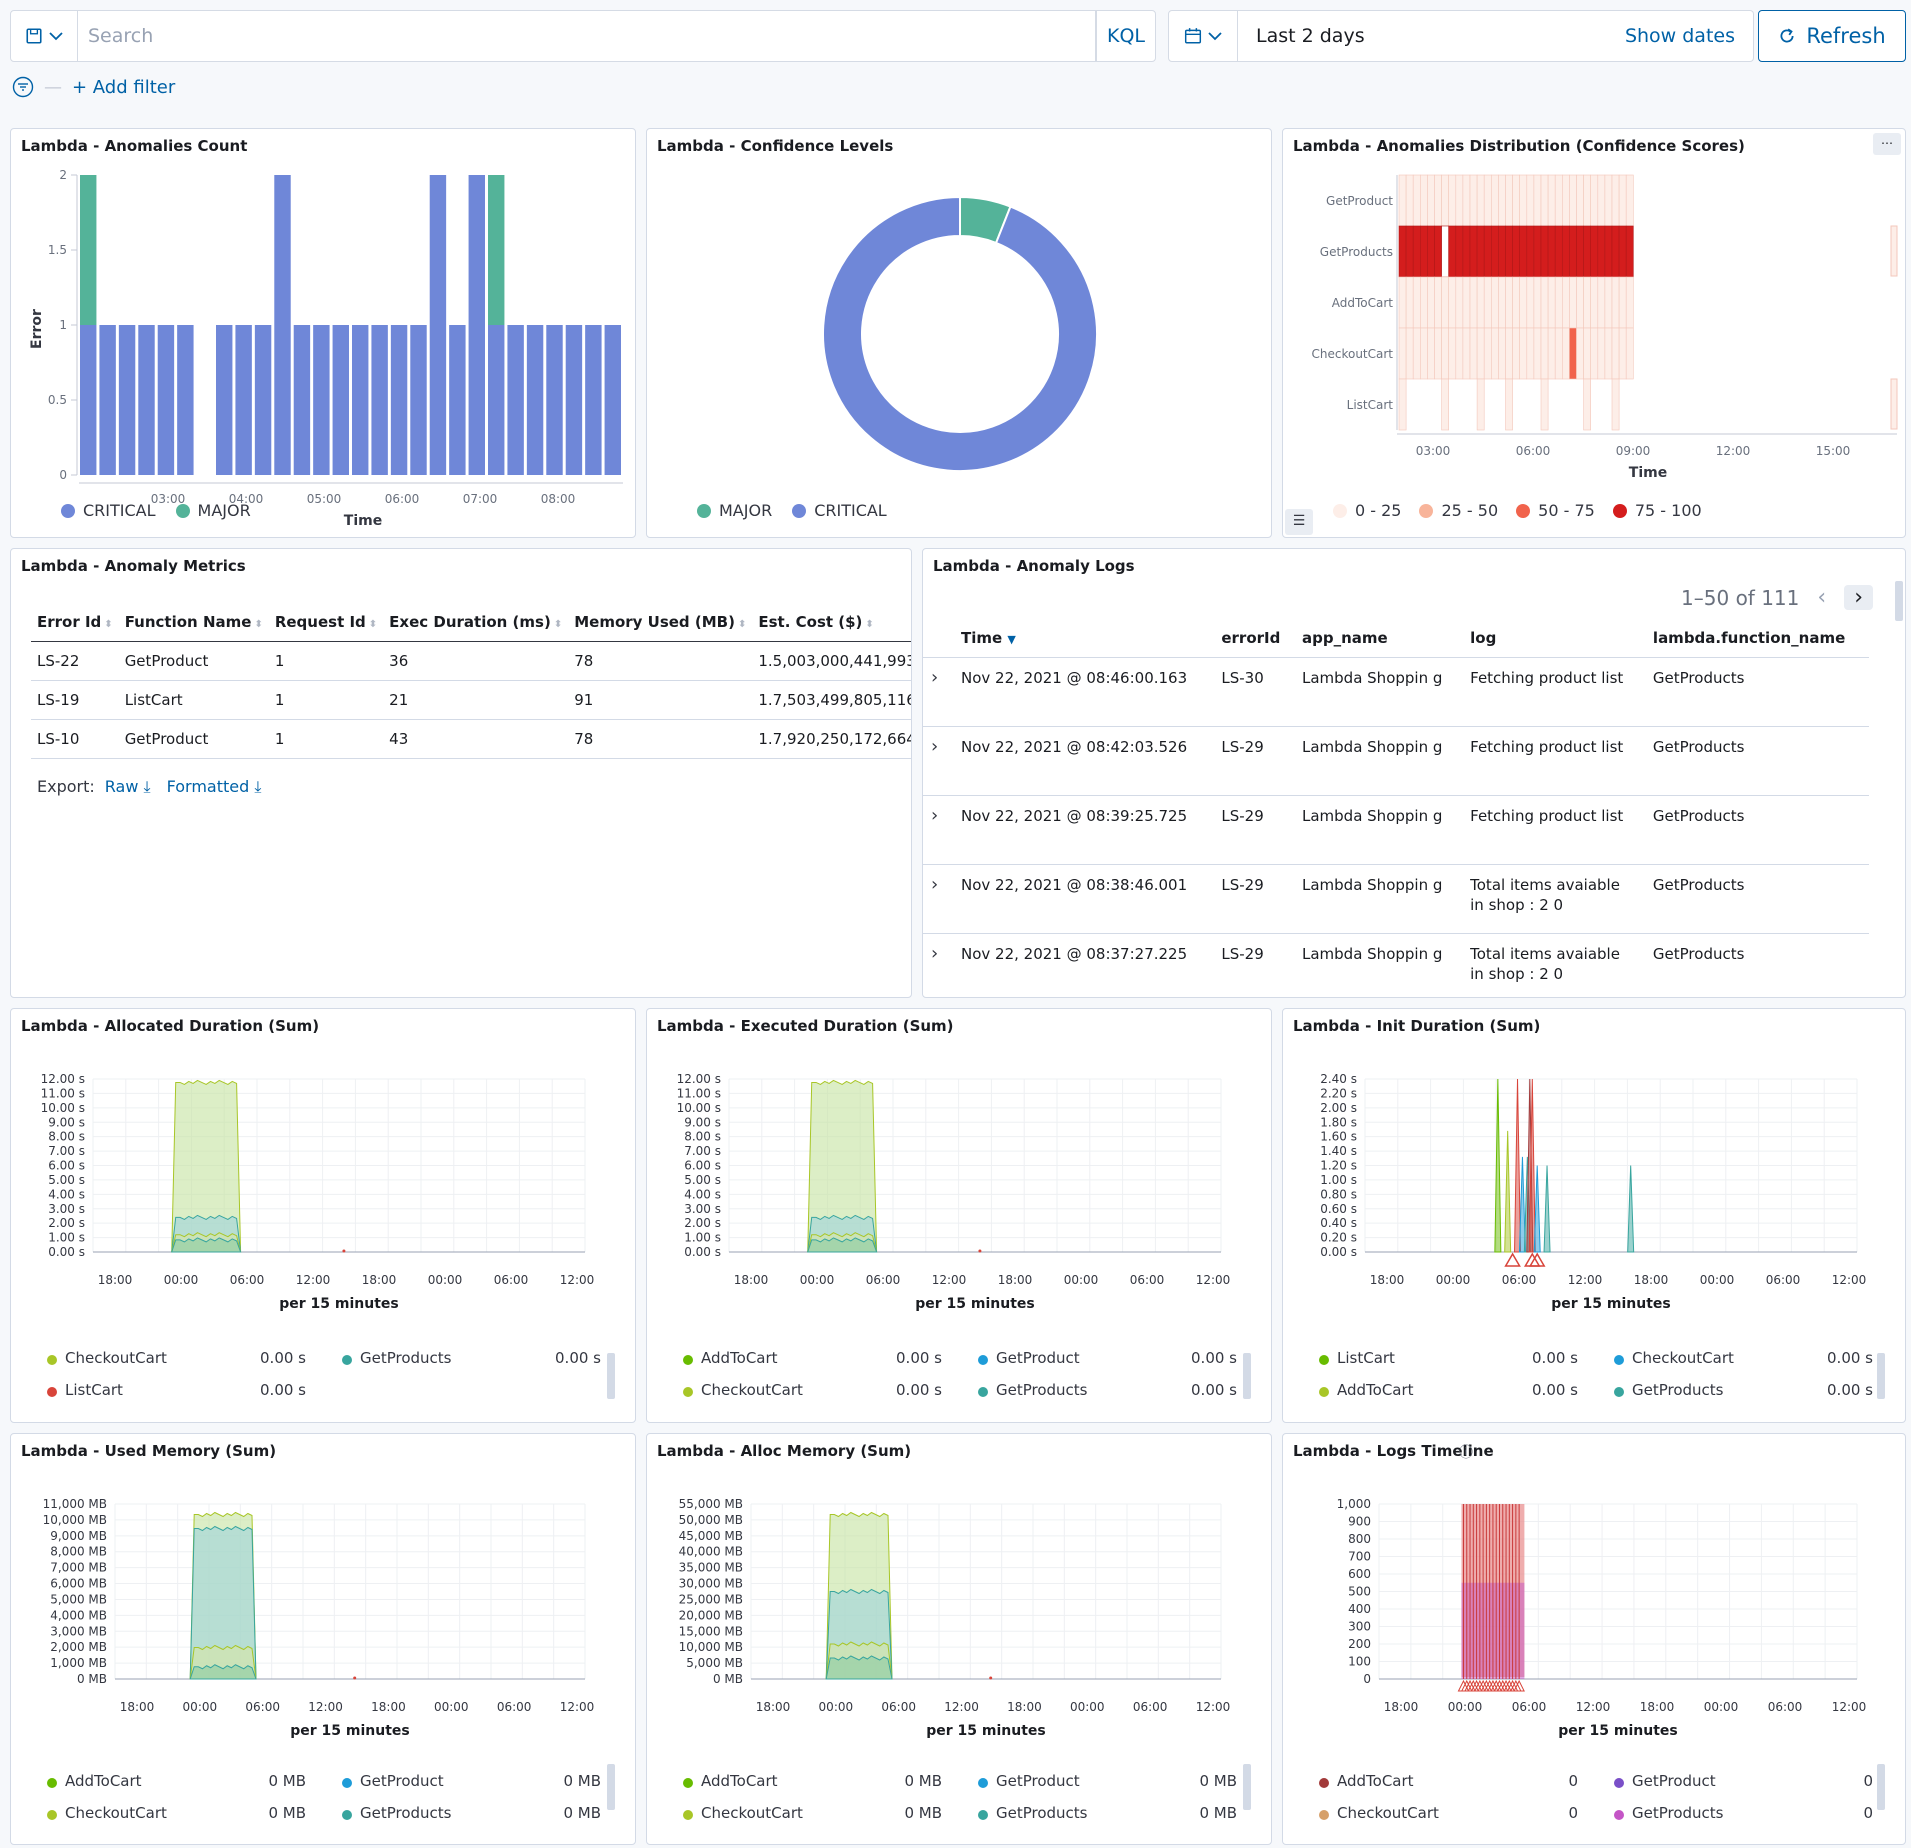 The width and height of the screenshot is (1911, 1848). What do you see at coordinates (1746, 1813) in the screenshot?
I see `legend-item: GetProducts 0` at bounding box center [1746, 1813].